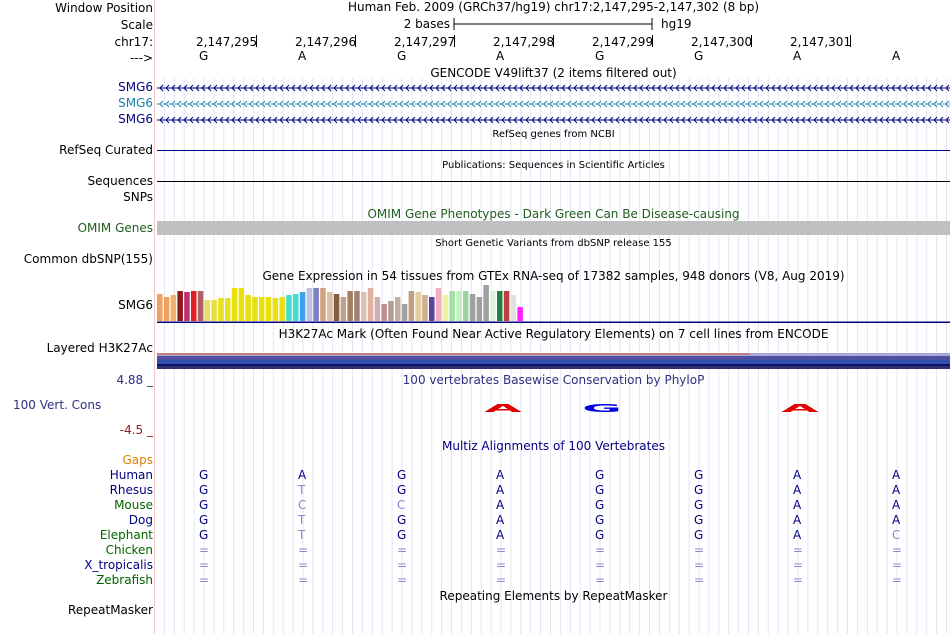 The width and height of the screenshot is (950, 634). I want to click on publications-line, so click(553, 181).